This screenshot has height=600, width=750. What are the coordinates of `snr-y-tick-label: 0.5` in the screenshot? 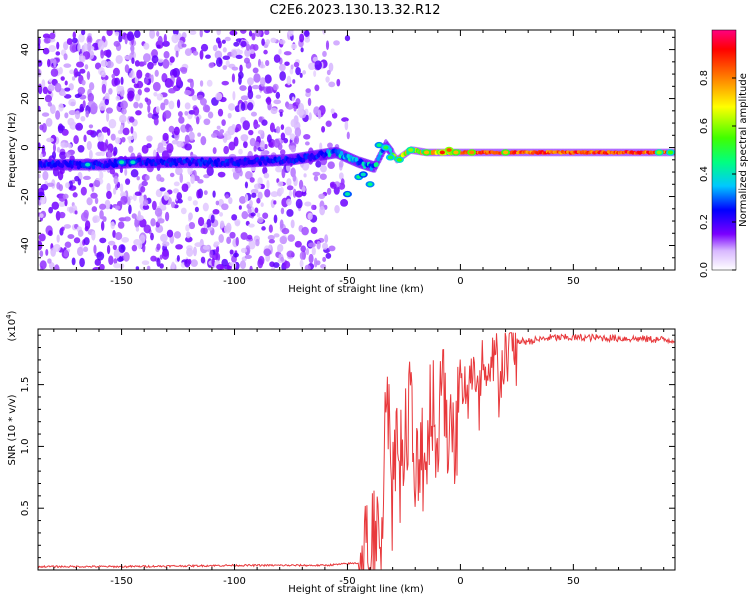 It's located at (25, 508).